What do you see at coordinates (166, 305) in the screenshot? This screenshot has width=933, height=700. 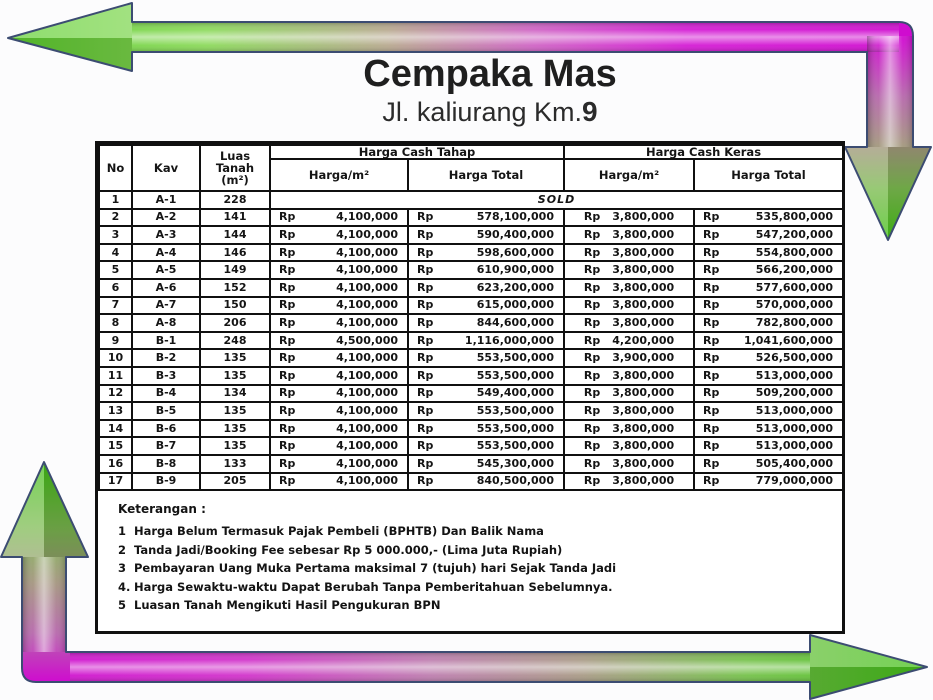 I see `cell-kav: A-7` at bounding box center [166, 305].